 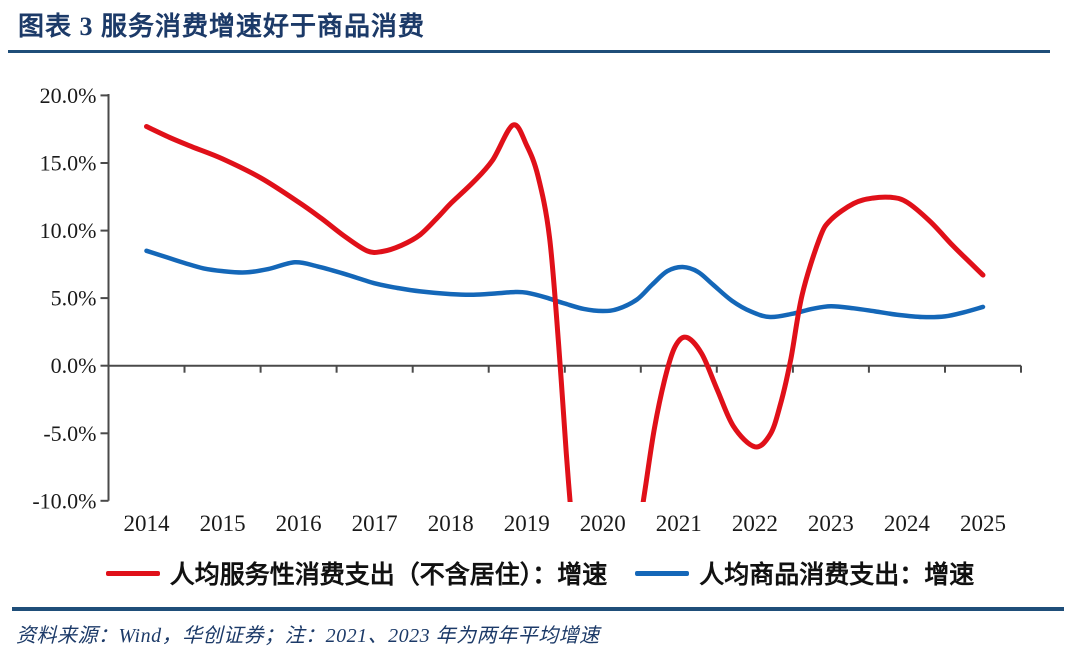 I want to click on legend-item-goods-consumption: 人均商品消费支出：增速, so click(x=804, y=573).